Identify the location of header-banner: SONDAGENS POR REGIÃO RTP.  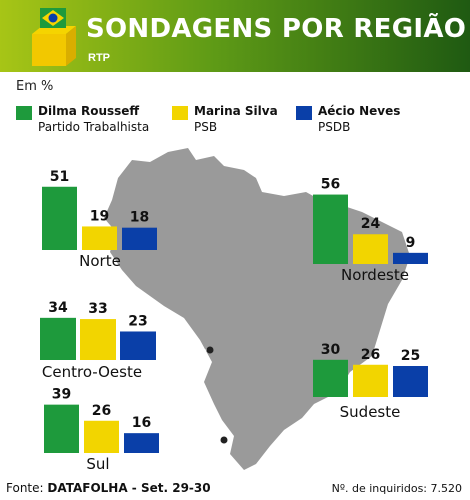
(235, 36).